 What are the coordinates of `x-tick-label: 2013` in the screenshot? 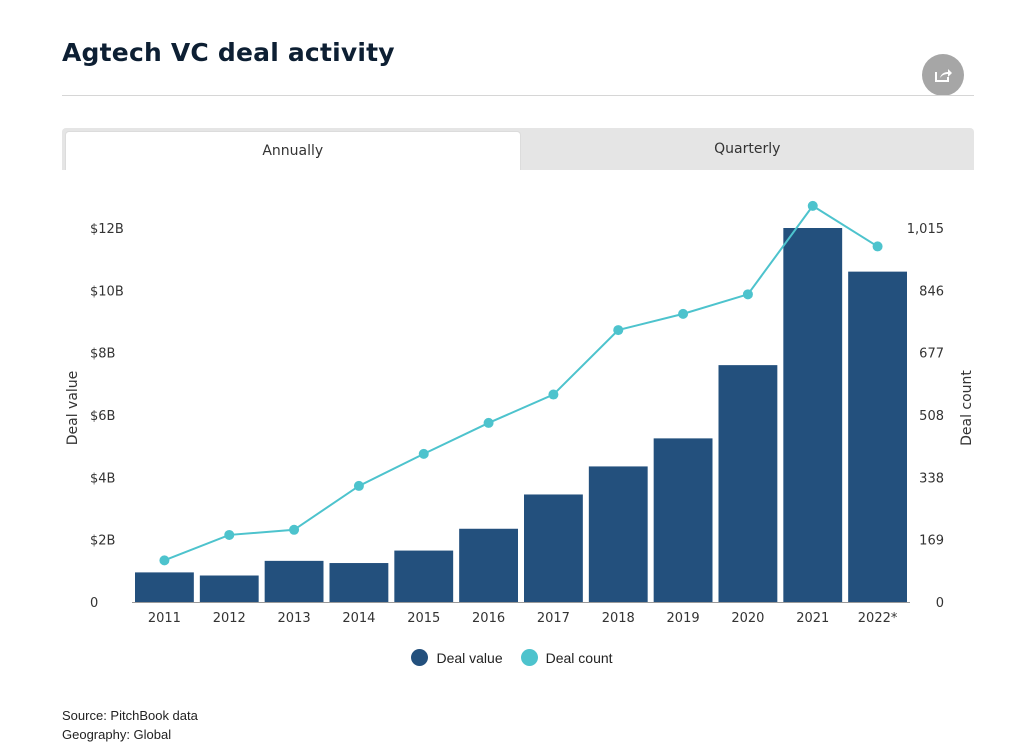 It's located at (294, 618).